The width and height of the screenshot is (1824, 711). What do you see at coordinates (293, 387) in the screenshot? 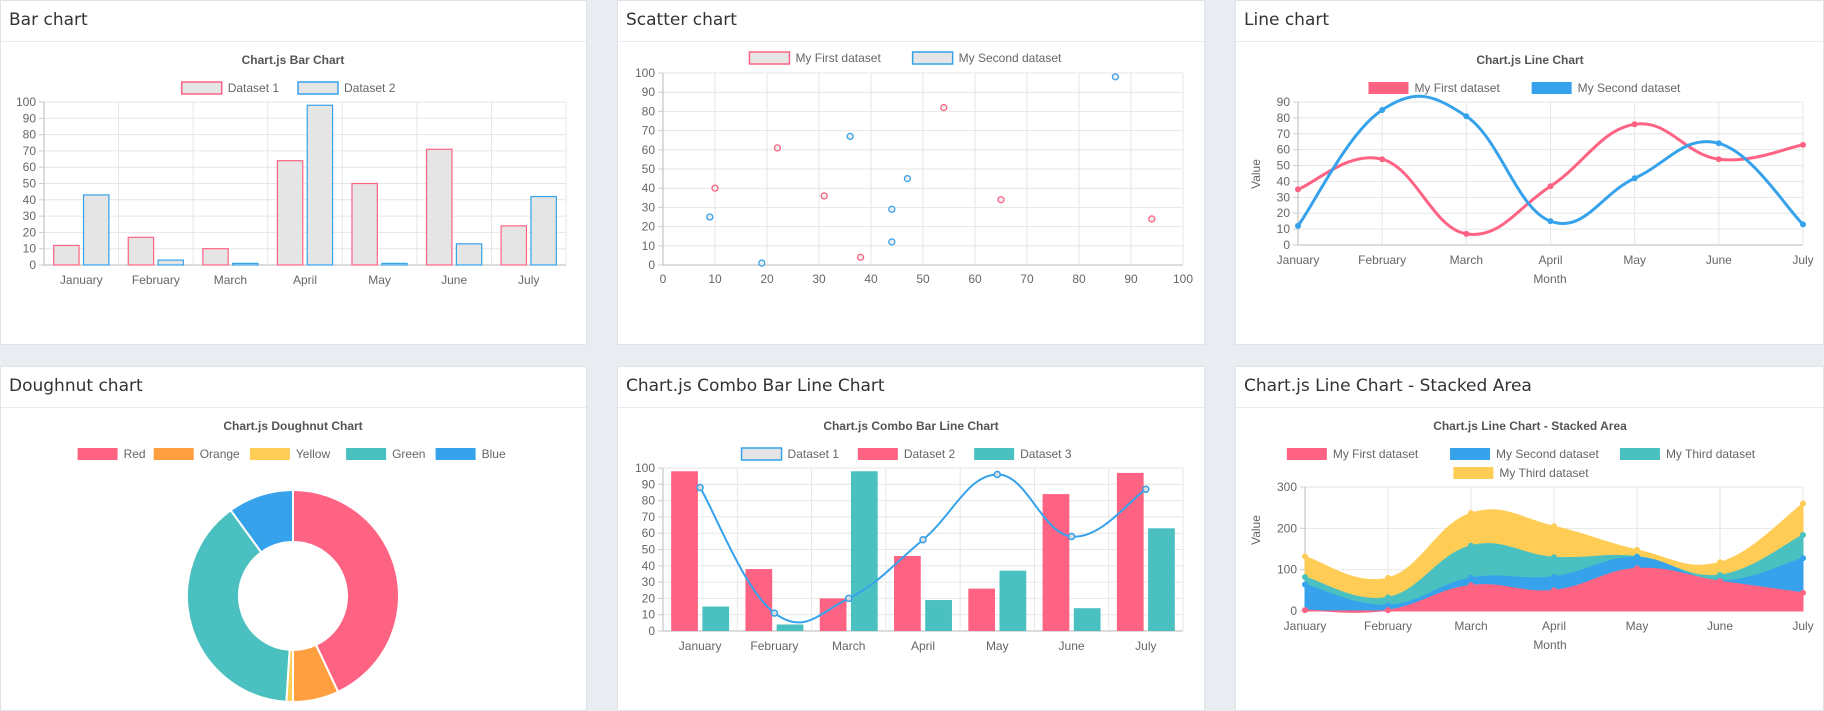
I see `card-title: Doughnut chart` at bounding box center [293, 387].